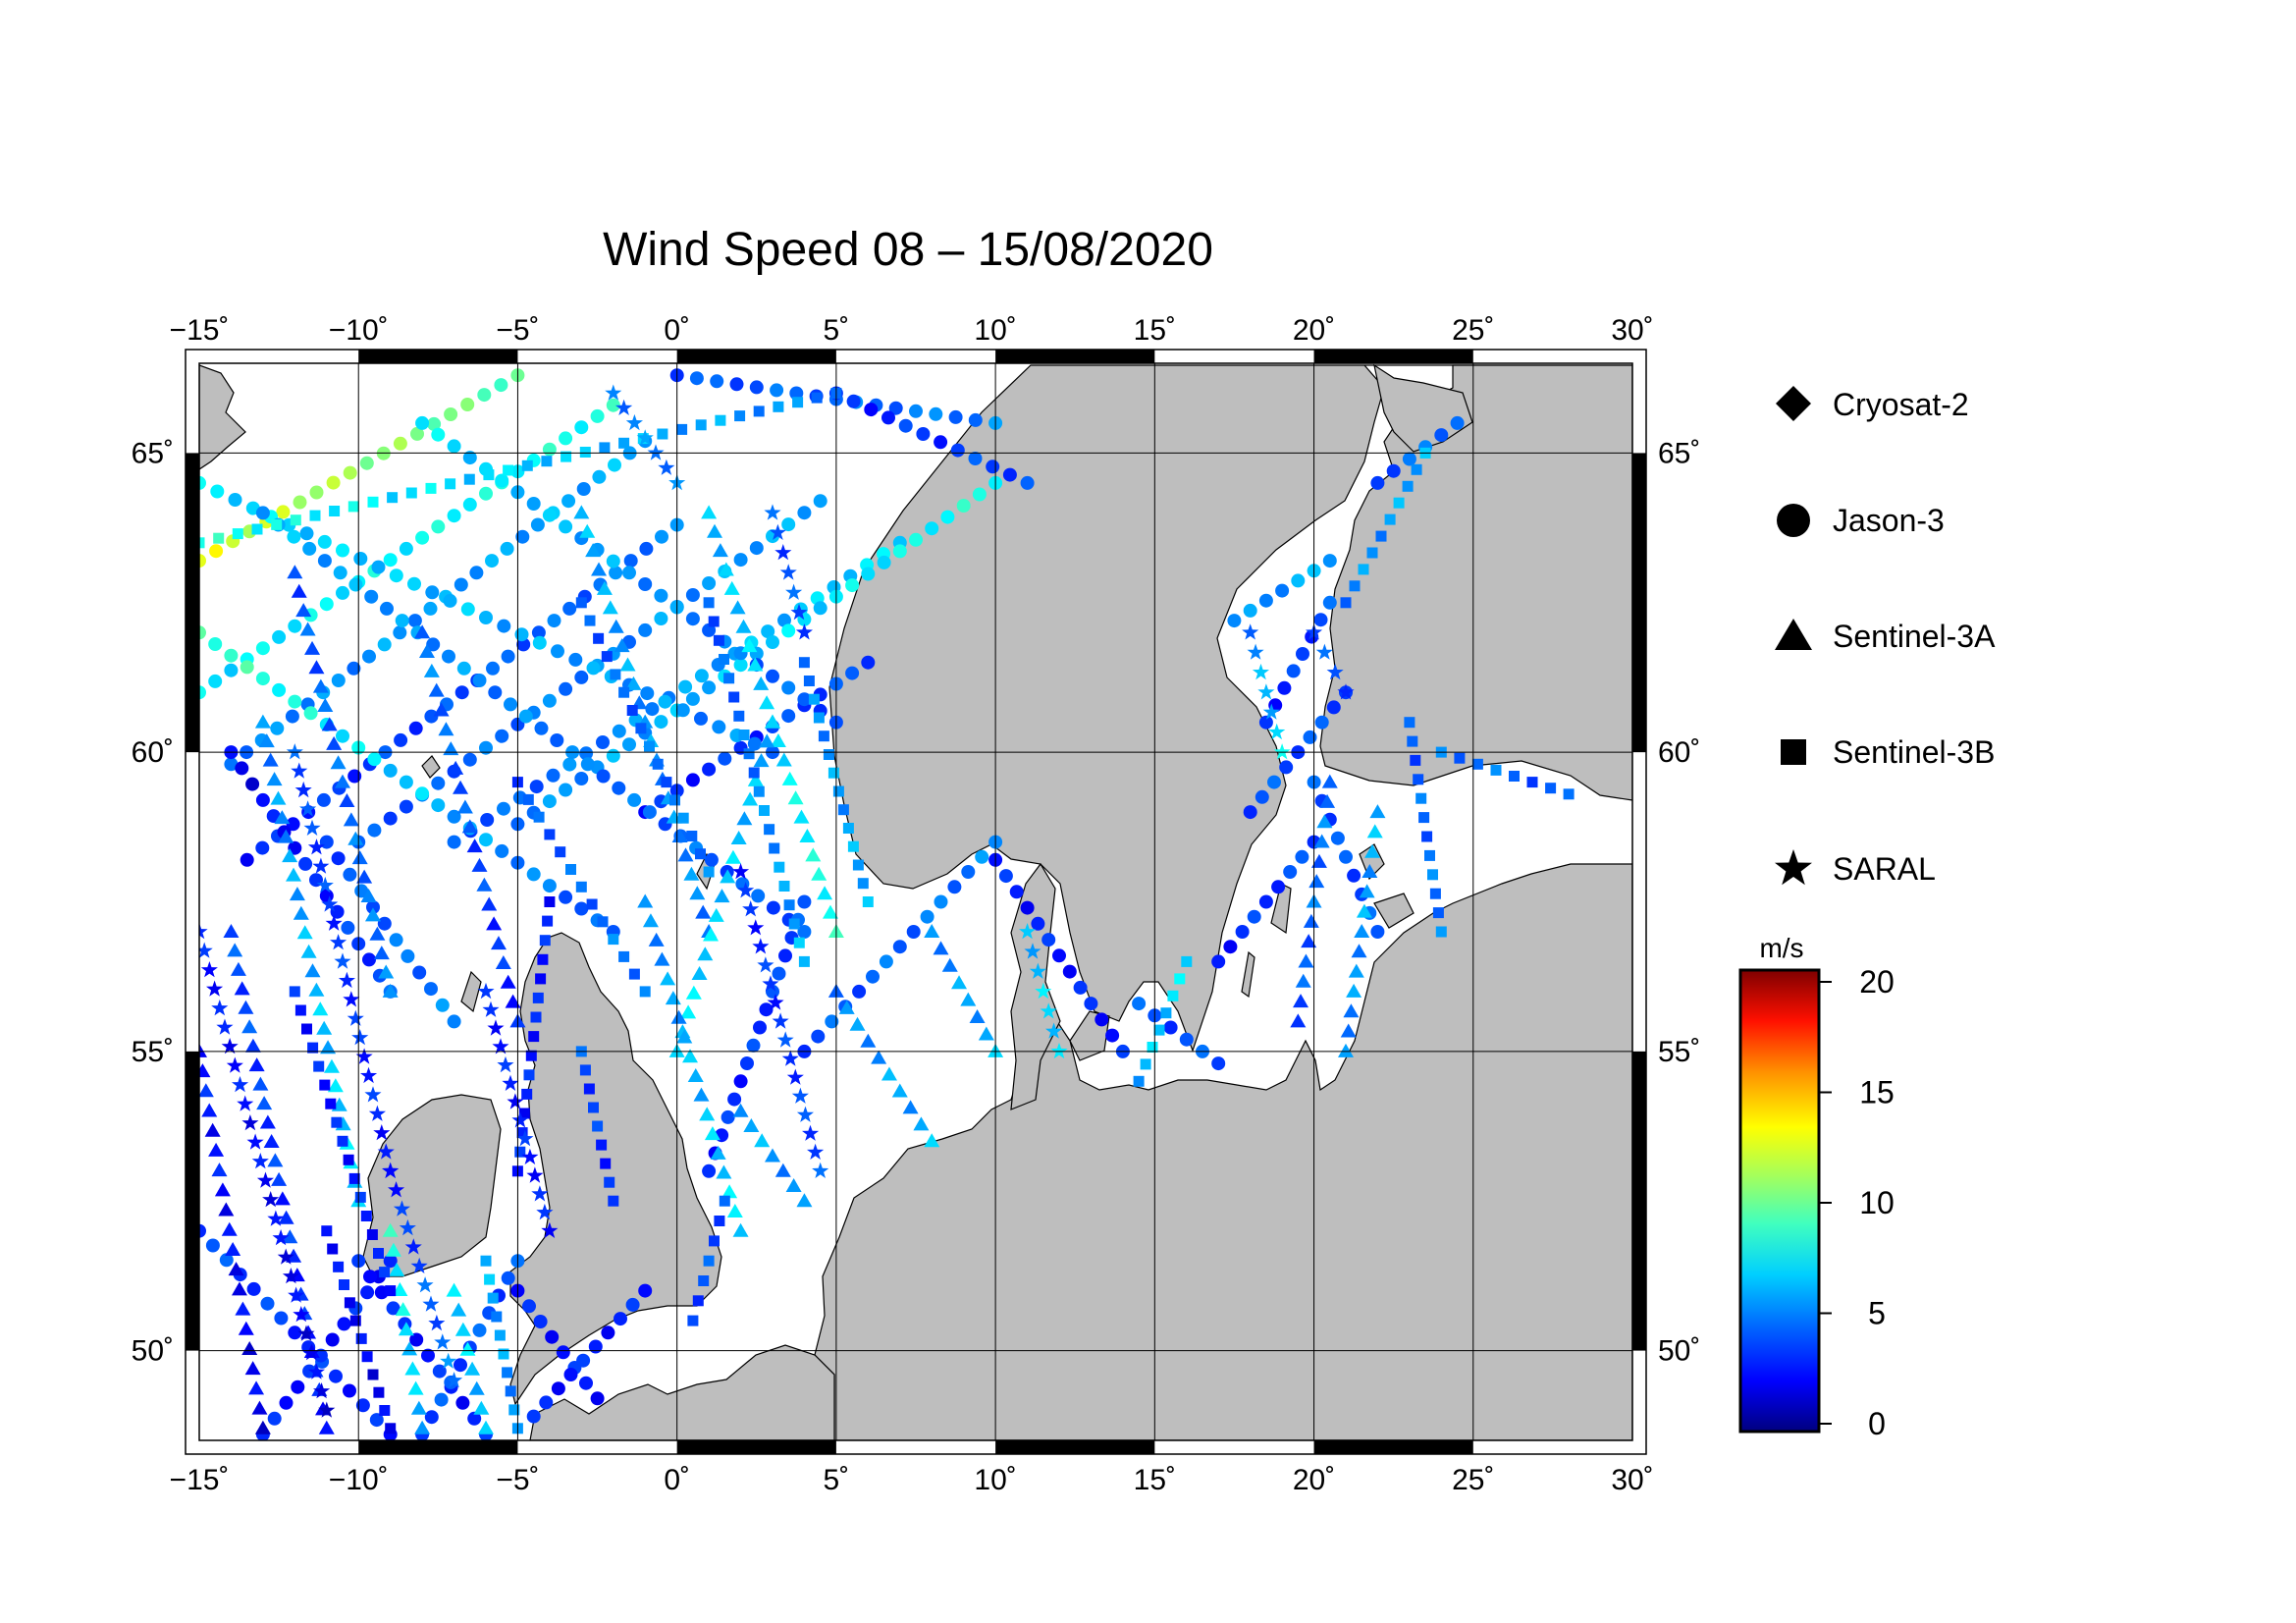  Describe the element at coordinates (1281, 909) in the screenshot. I see `gotland-island` at that location.